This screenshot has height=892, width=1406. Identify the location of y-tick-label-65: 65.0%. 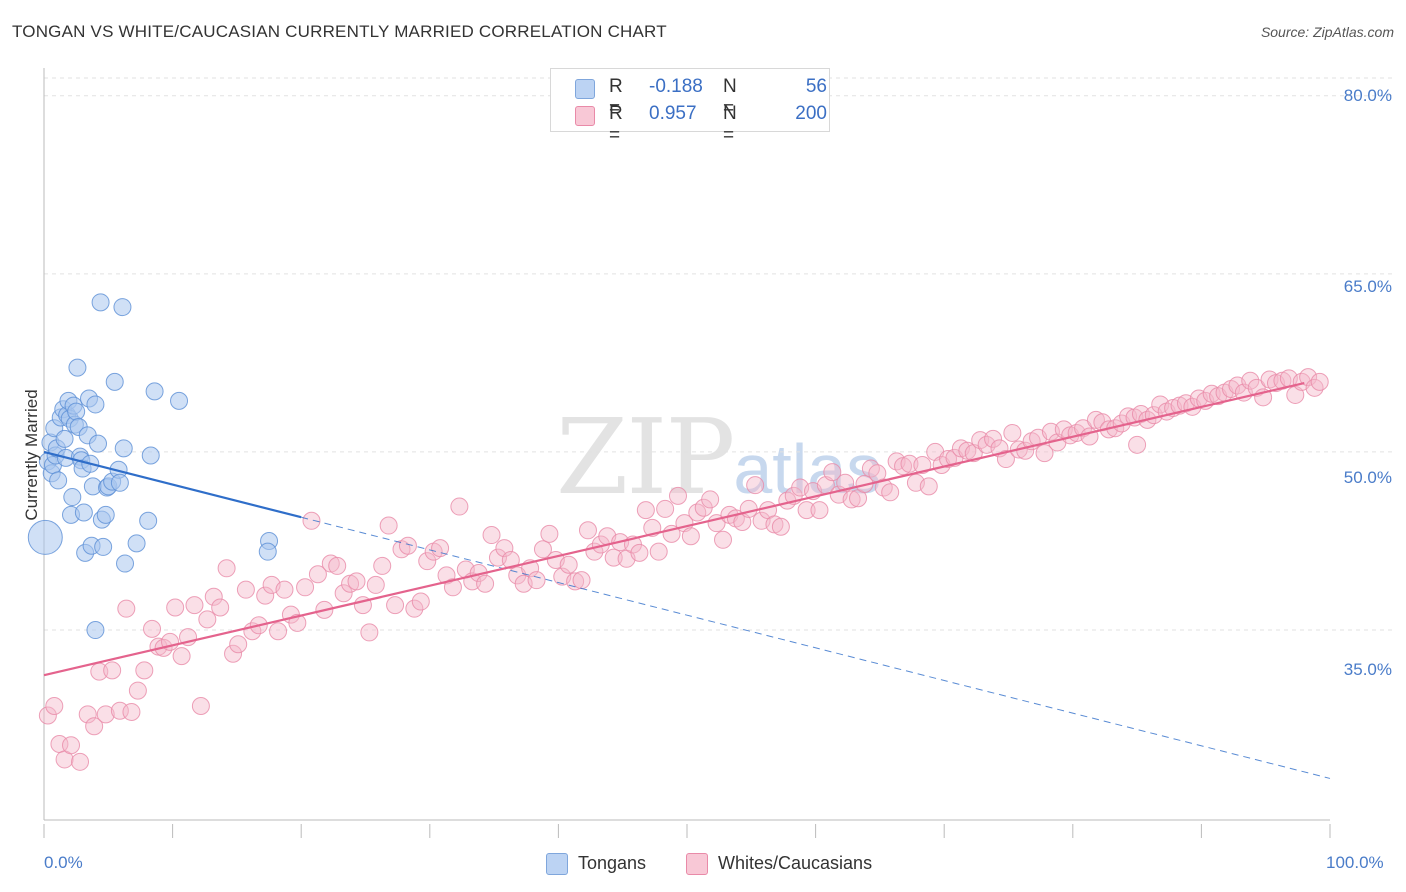
(1367, 286).